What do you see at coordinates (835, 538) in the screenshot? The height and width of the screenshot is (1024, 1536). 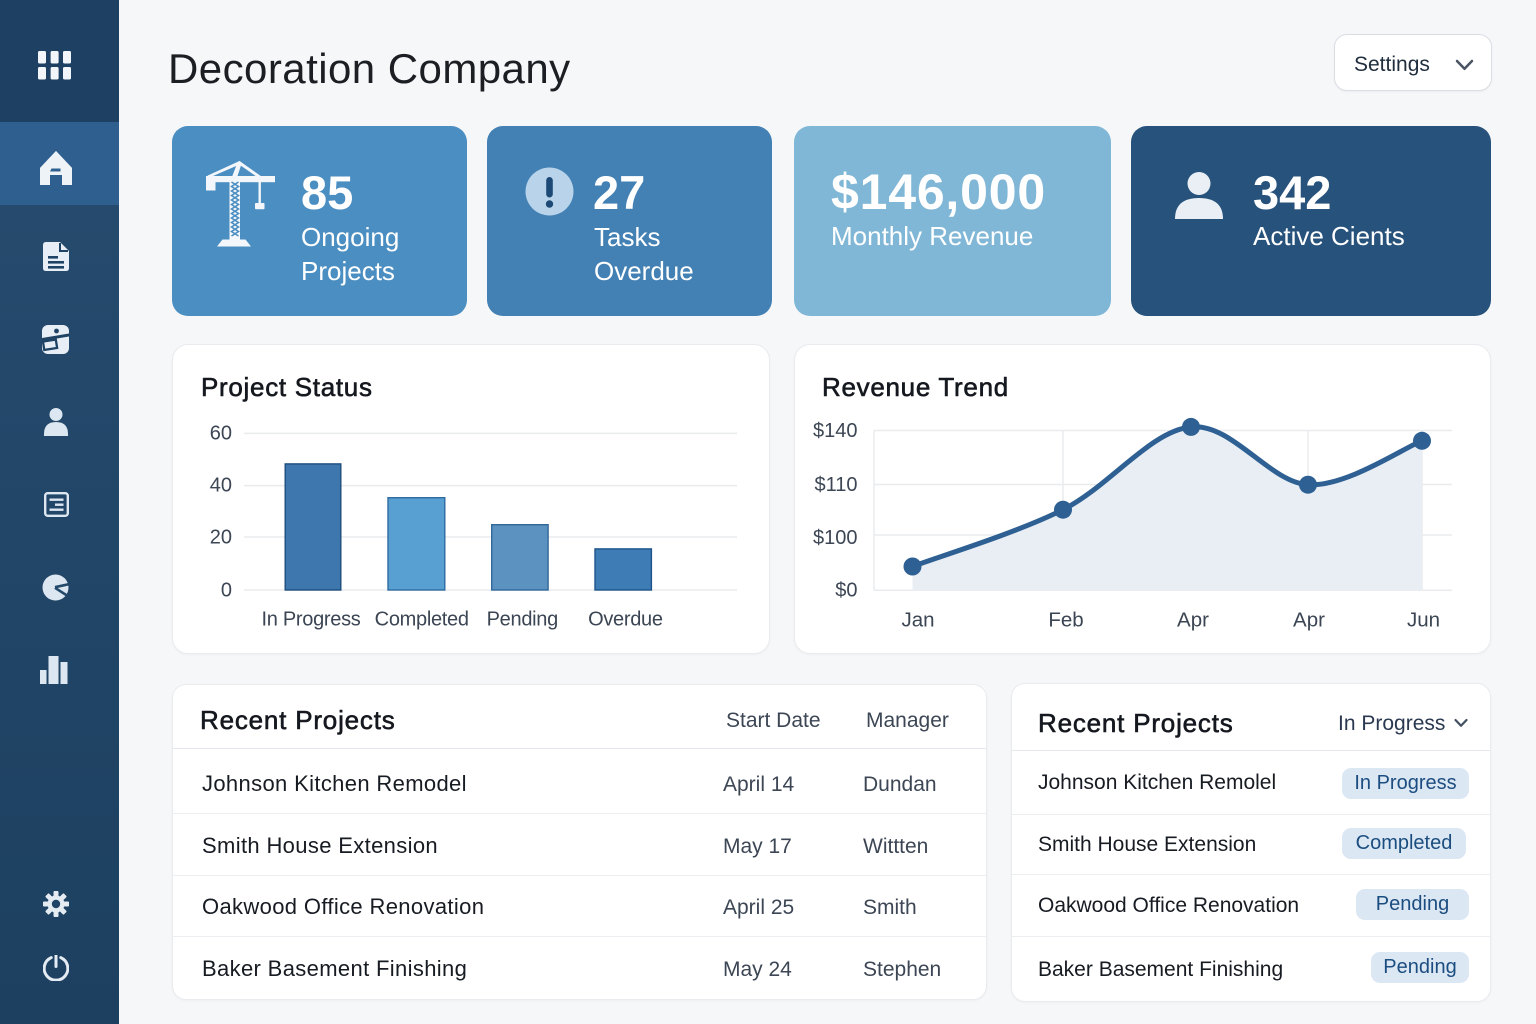 I see `svg-text: $100` at bounding box center [835, 538].